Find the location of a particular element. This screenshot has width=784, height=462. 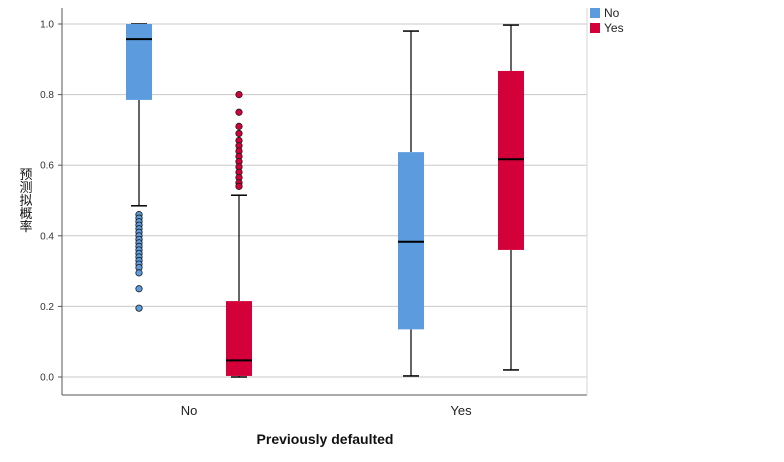

box-no-yes is located at coordinates (411, 203).